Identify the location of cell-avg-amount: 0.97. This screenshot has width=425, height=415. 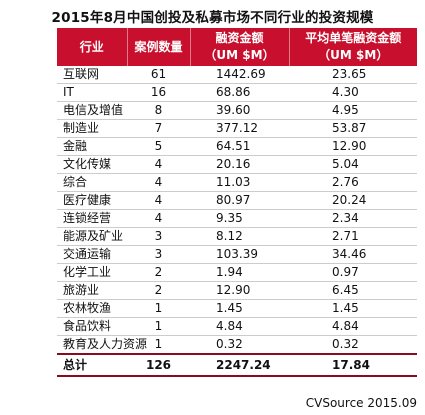
(353, 272).